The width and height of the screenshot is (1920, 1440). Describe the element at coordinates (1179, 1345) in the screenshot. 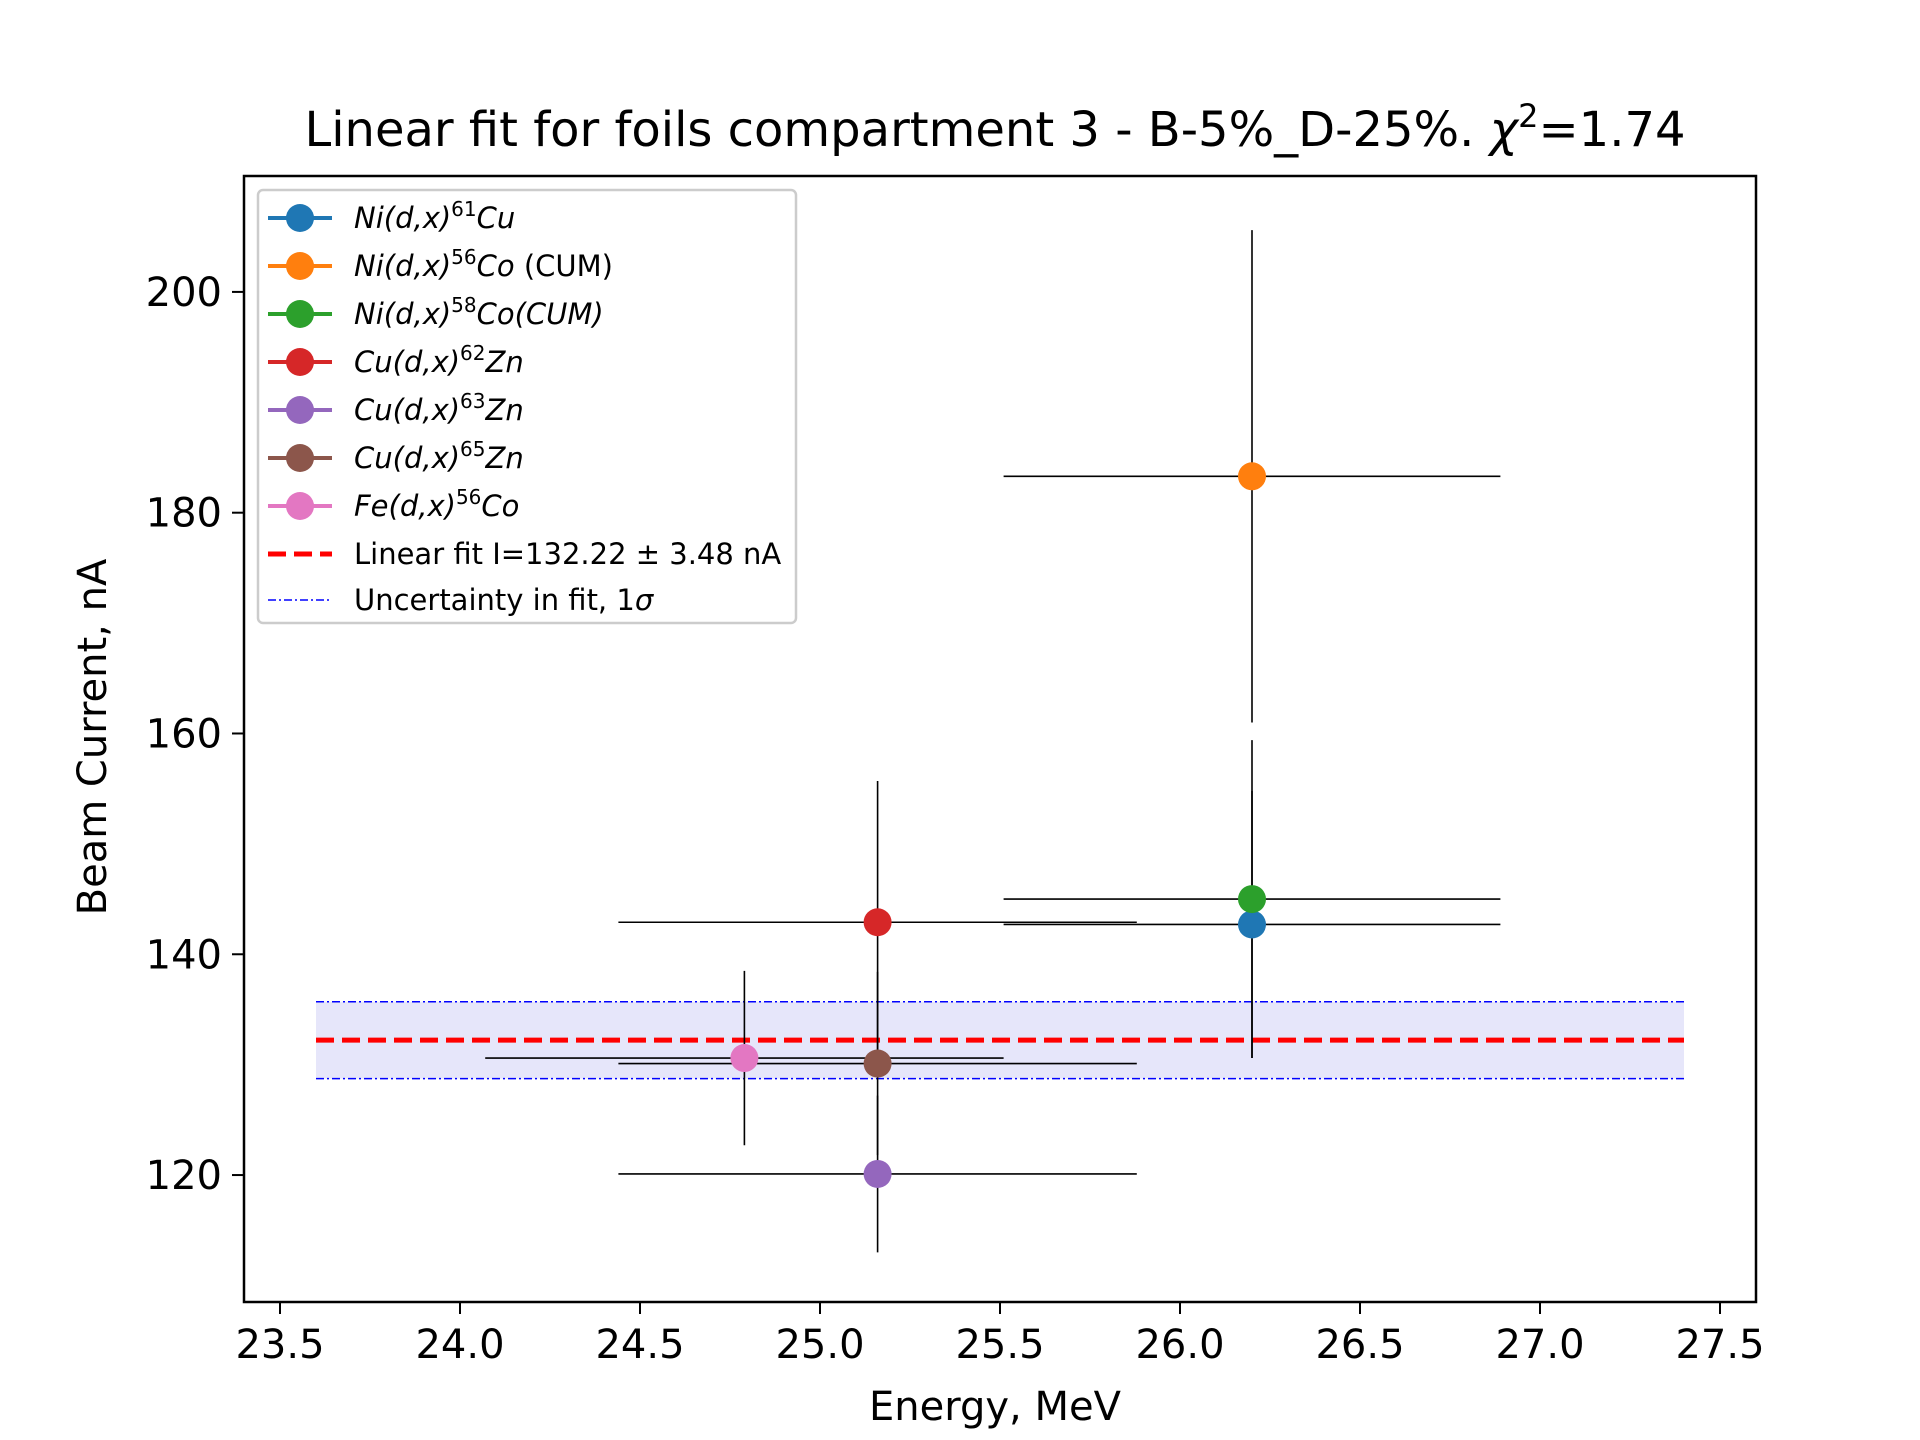

I see `x-tick-label-5: 26.0` at that location.